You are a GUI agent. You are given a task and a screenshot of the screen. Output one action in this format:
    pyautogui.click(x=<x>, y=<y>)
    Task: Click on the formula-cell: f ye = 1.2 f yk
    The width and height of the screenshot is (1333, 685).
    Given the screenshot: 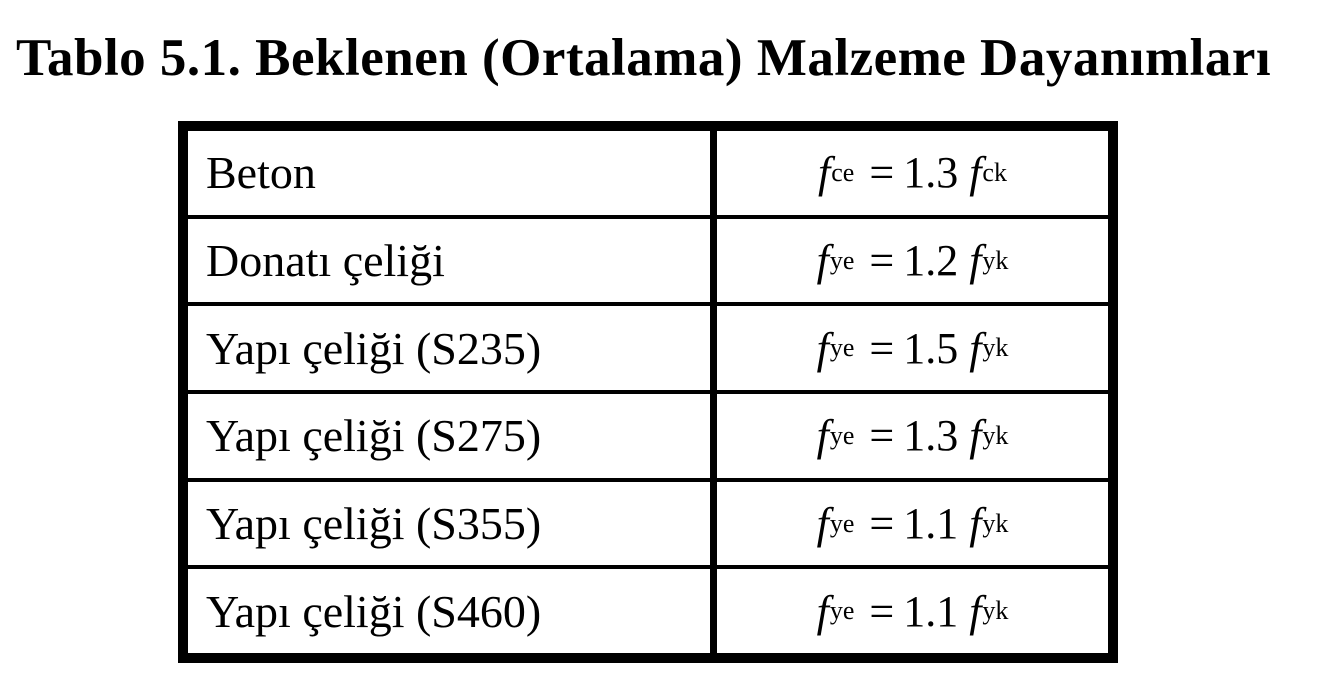 What is the action you would take?
    pyautogui.click(x=912, y=261)
    